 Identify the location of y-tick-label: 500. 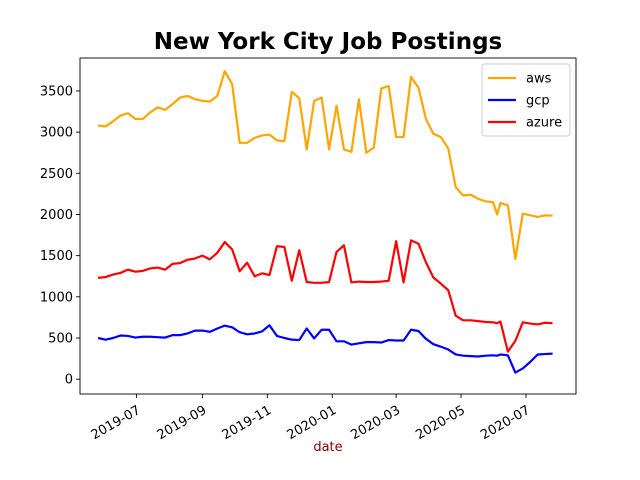
(60, 339).